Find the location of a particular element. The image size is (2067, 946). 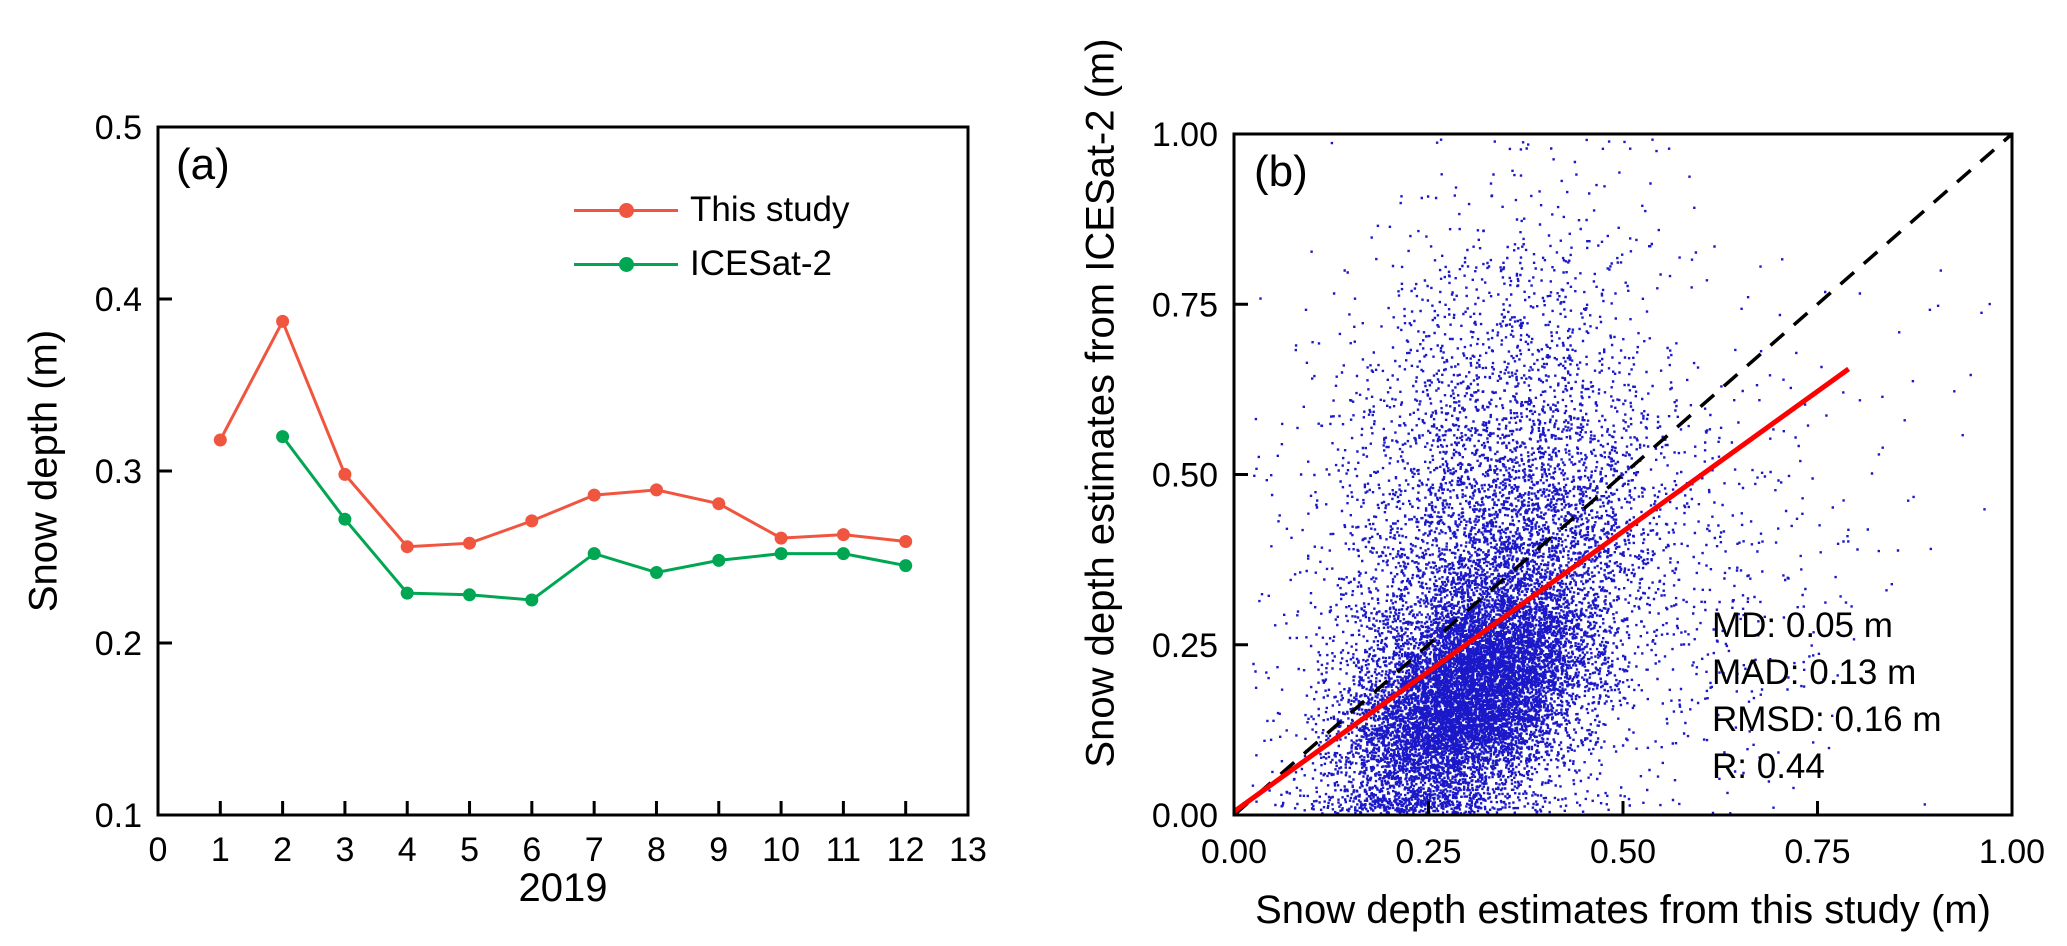

legend-item-icesat2: ICESat-2 is located at coordinates (712, 264).